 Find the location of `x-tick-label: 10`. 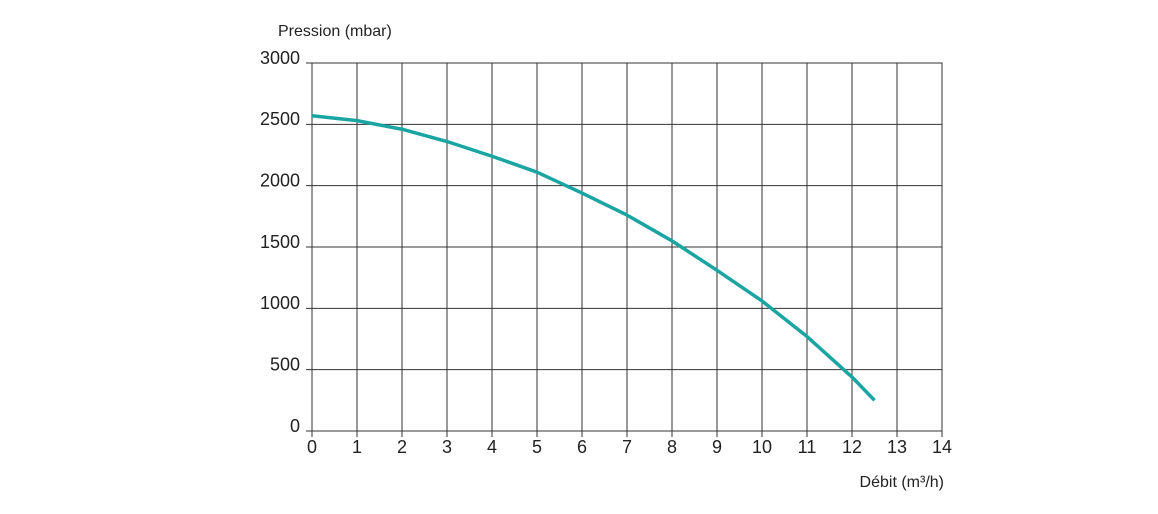

x-tick-label: 10 is located at coordinates (762, 447).